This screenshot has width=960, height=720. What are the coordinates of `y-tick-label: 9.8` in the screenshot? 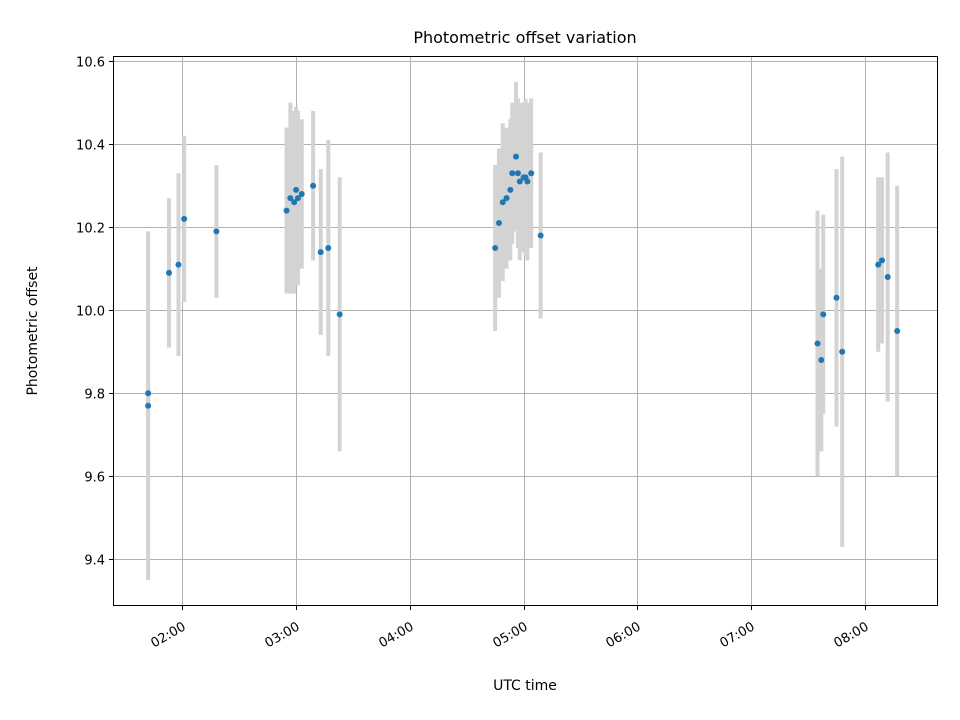 It's located at (94, 395).